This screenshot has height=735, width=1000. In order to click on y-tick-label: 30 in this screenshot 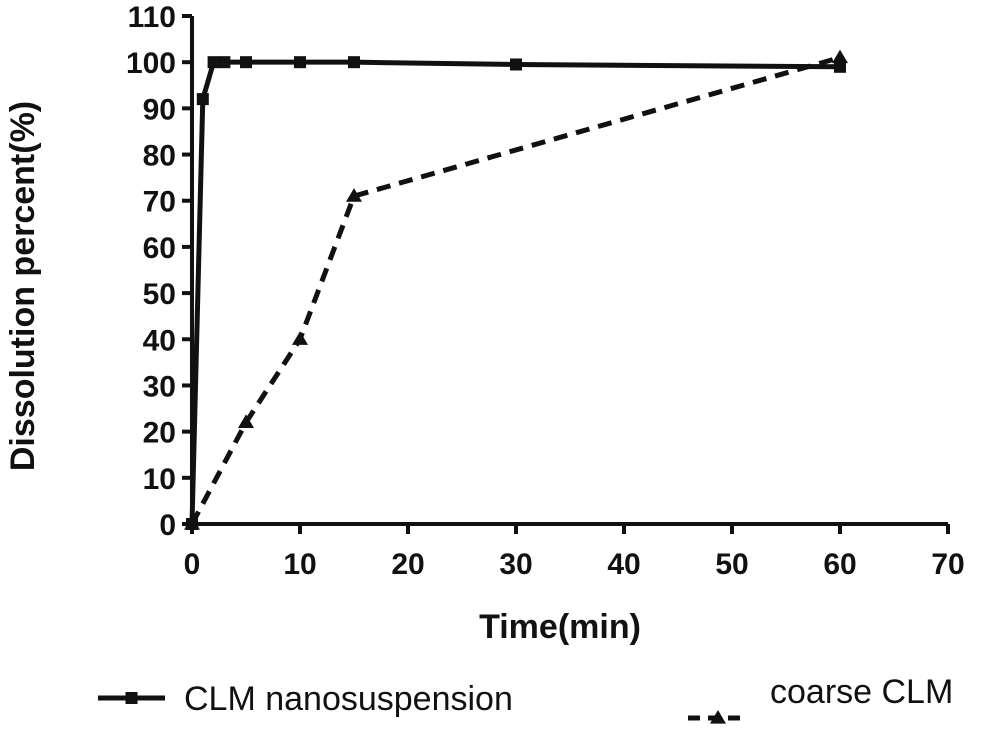, I will do `click(159, 386)`.